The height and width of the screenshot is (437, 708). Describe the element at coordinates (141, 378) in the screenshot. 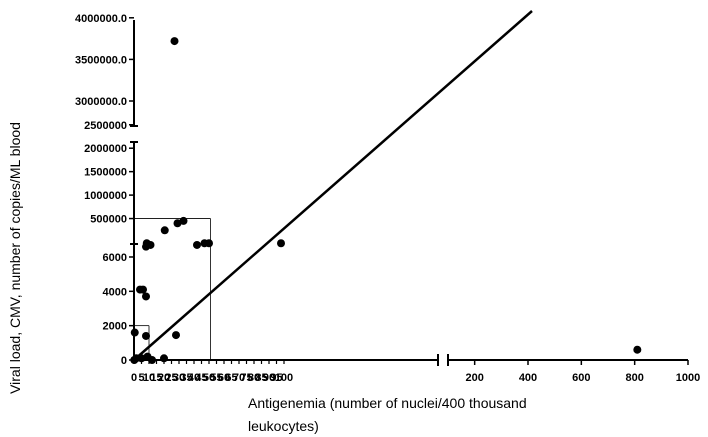

I see `x-tick-label: 5` at that location.